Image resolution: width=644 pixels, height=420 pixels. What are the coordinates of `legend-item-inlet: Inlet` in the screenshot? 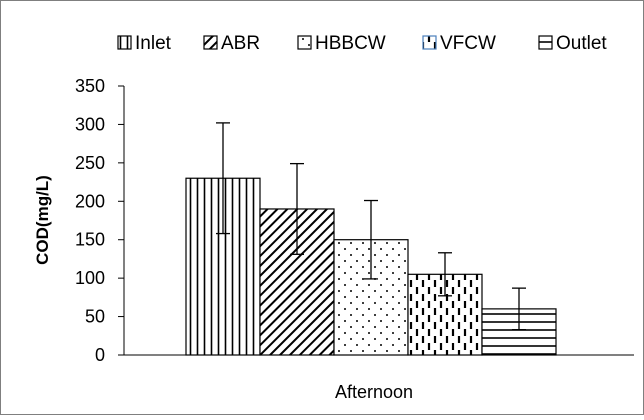 It's located at (144, 43).